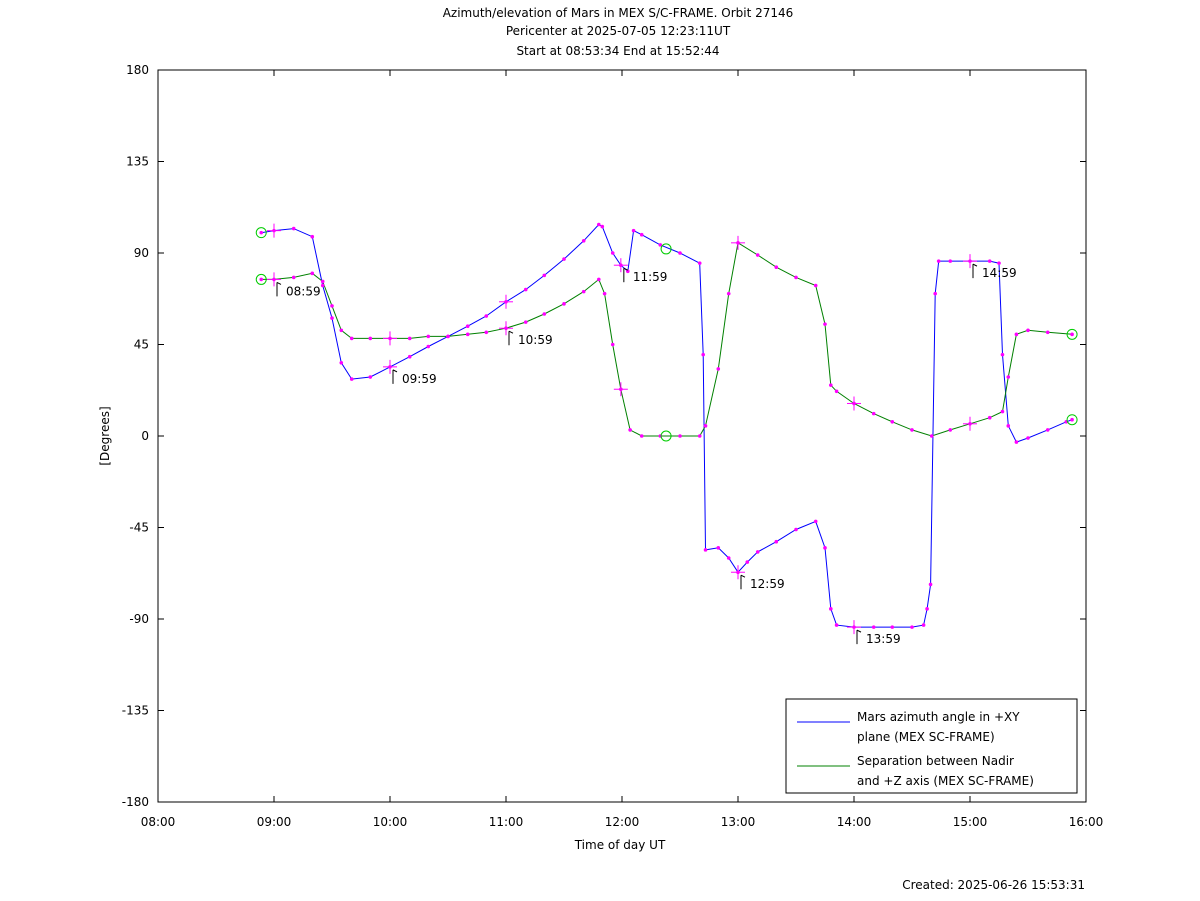 This screenshot has width=1200, height=901. I want to click on legend-label-azimuth-line-2: plane (MEX SC-FRAME), so click(926, 737).